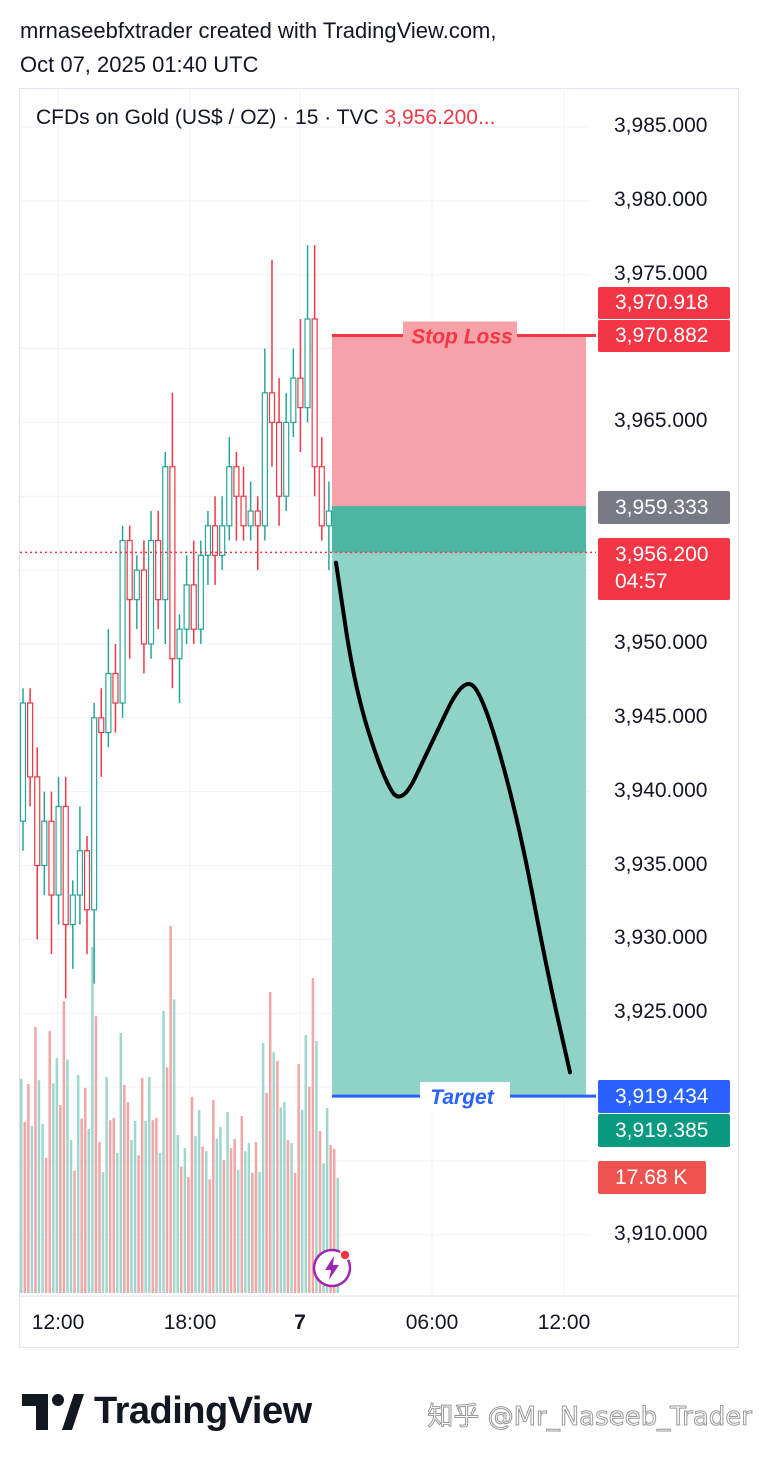 This screenshot has width=760, height=1470. What do you see at coordinates (661, 1012) in the screenshot?
I see `price-axis-tick: 3,925.000` at bounding box center [661, 1012].